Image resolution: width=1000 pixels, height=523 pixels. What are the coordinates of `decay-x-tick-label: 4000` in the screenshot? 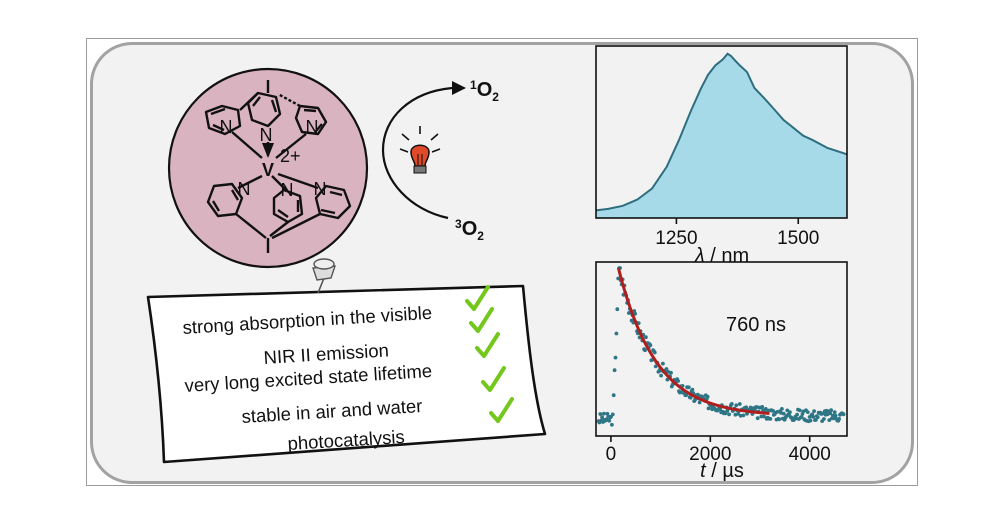 It's located at (810, 454).